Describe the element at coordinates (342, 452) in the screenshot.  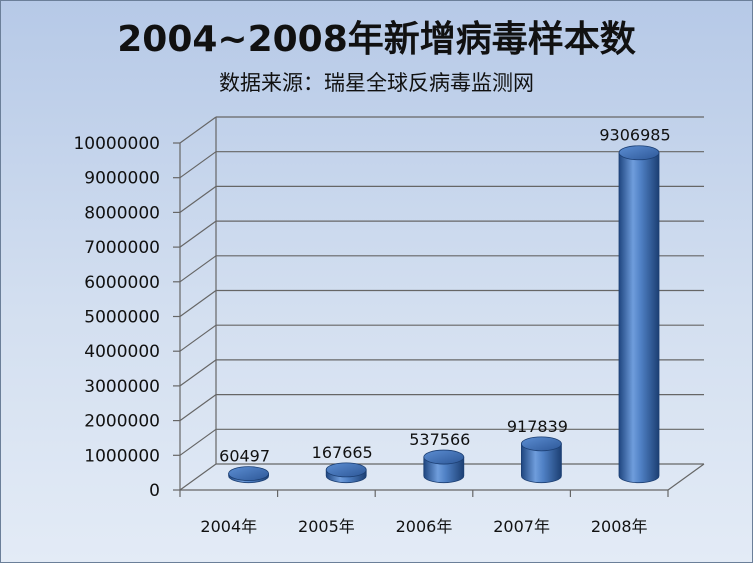
I see `data-label: 167665` at that location.